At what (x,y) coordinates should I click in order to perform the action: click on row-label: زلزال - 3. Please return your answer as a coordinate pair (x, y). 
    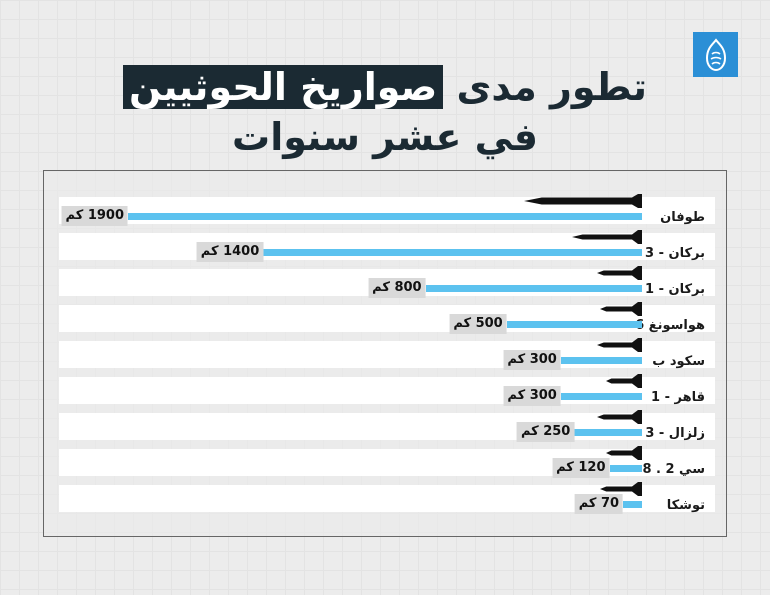
    Looking at the image, I should click on (675, 433).